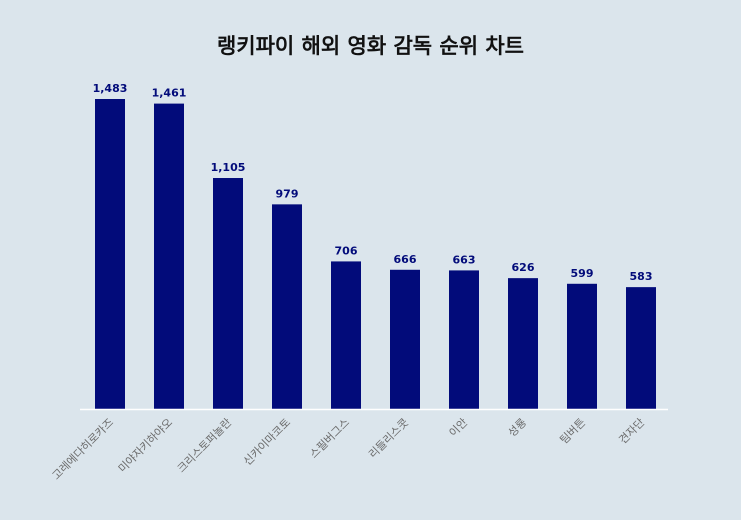 This screenshot has height=520, width=741. What do you see at coordinates (145, 445) in the screenshot?
I see `x-tick-label: 미야자키하야오` at bounding box center [145, 445].